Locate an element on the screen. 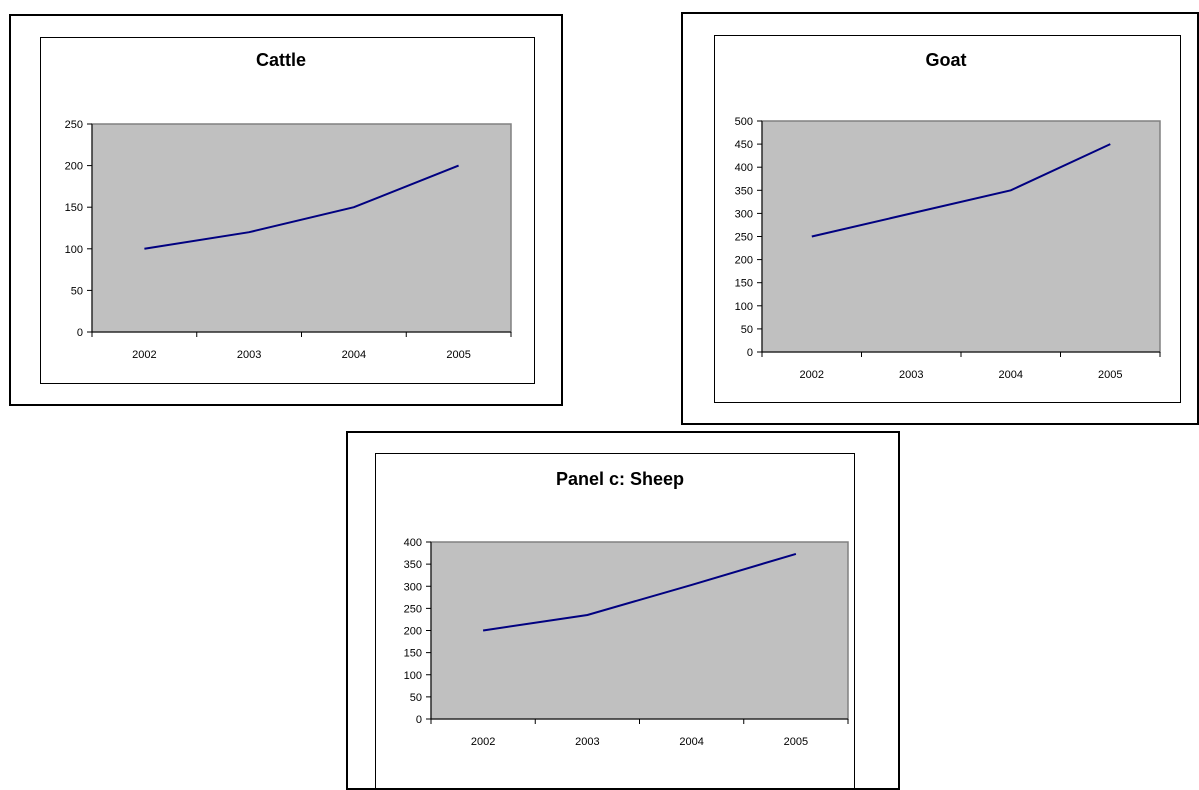  series-line-cattle is located at coordinates (301, 207).